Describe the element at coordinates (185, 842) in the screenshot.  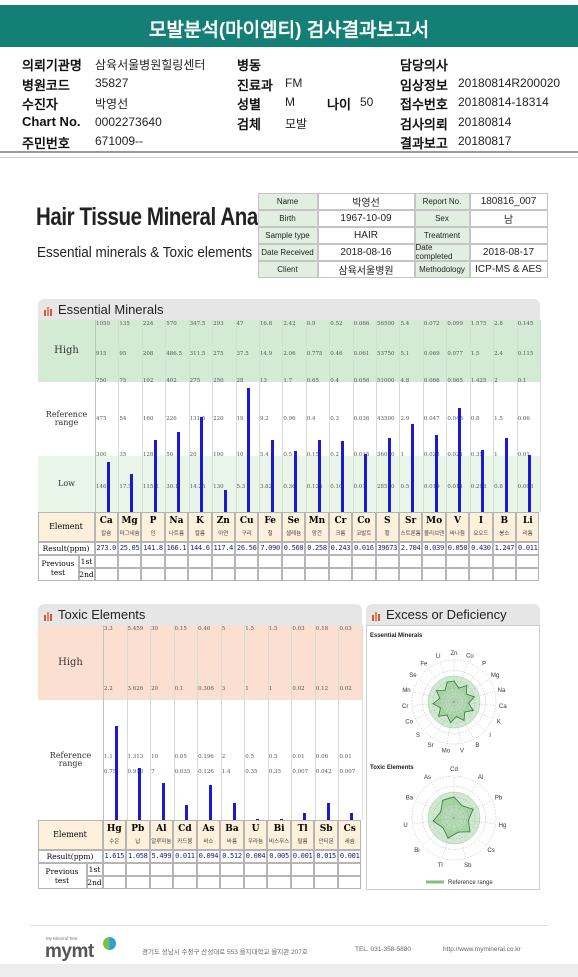
I see `element-name: 카드뮴` at that location.